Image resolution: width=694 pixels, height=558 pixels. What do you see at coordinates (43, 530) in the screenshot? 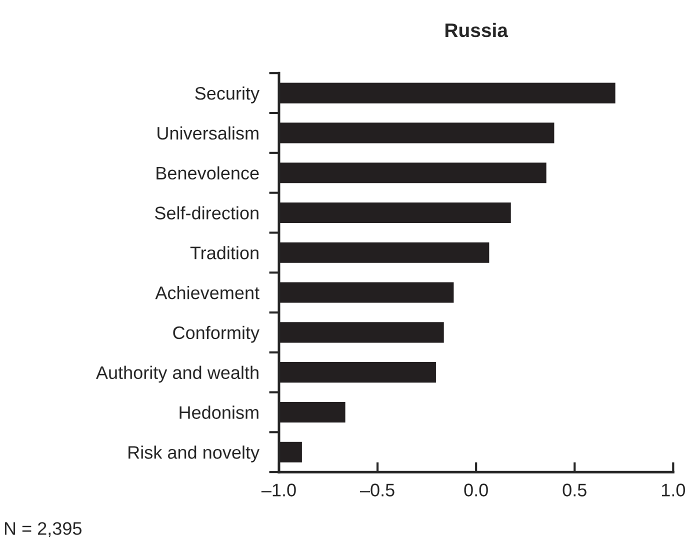
I see `text: N = 2,395` at bounding box center [43, 530].